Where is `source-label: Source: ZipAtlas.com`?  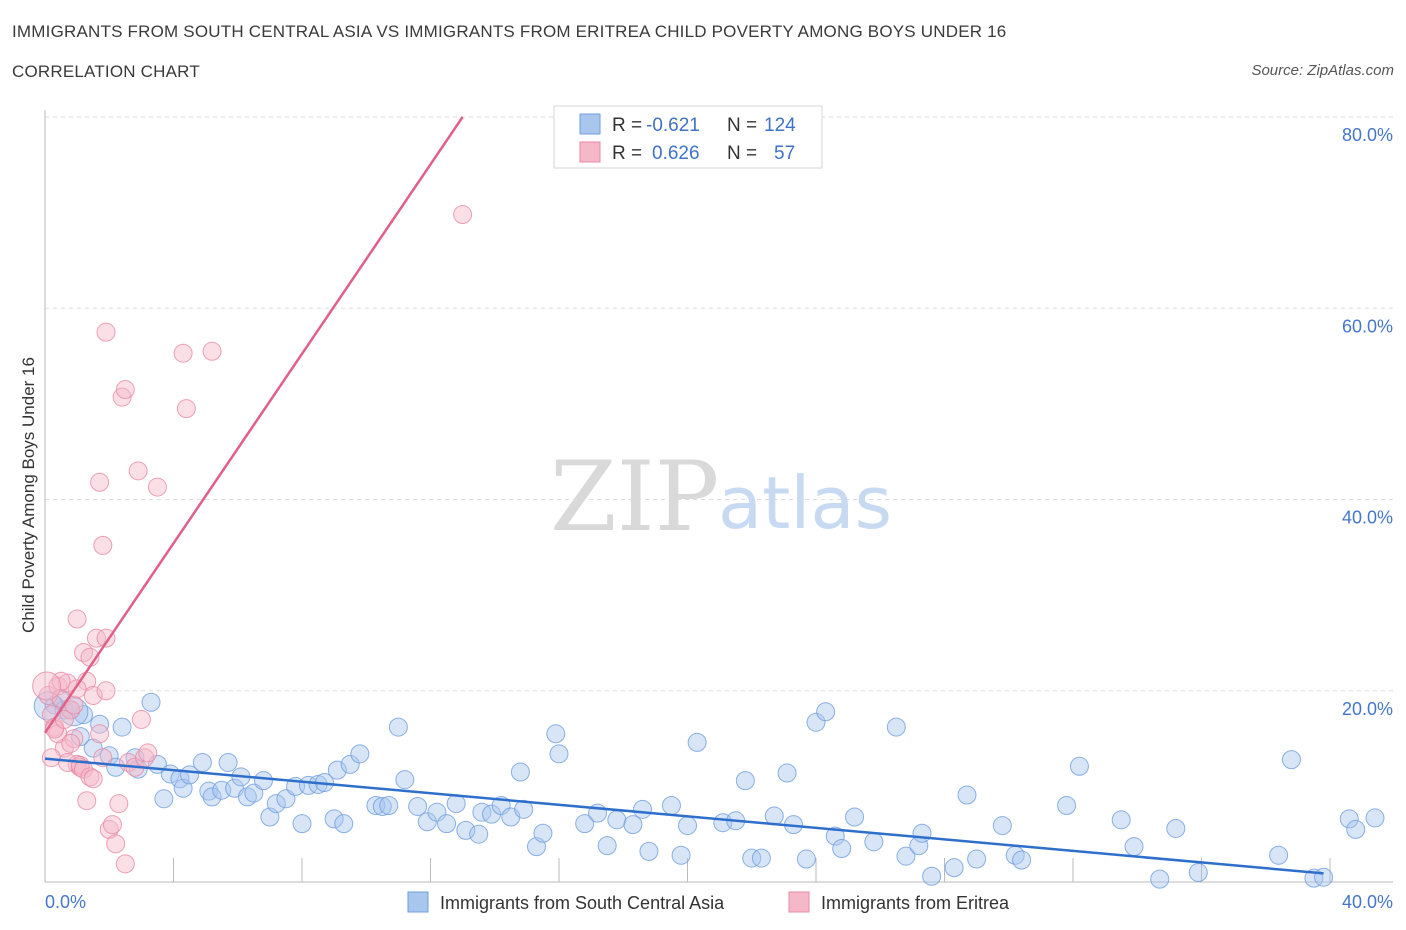
source-label: Source: ZipAtlas.com is located at coordinates (1322, 70).